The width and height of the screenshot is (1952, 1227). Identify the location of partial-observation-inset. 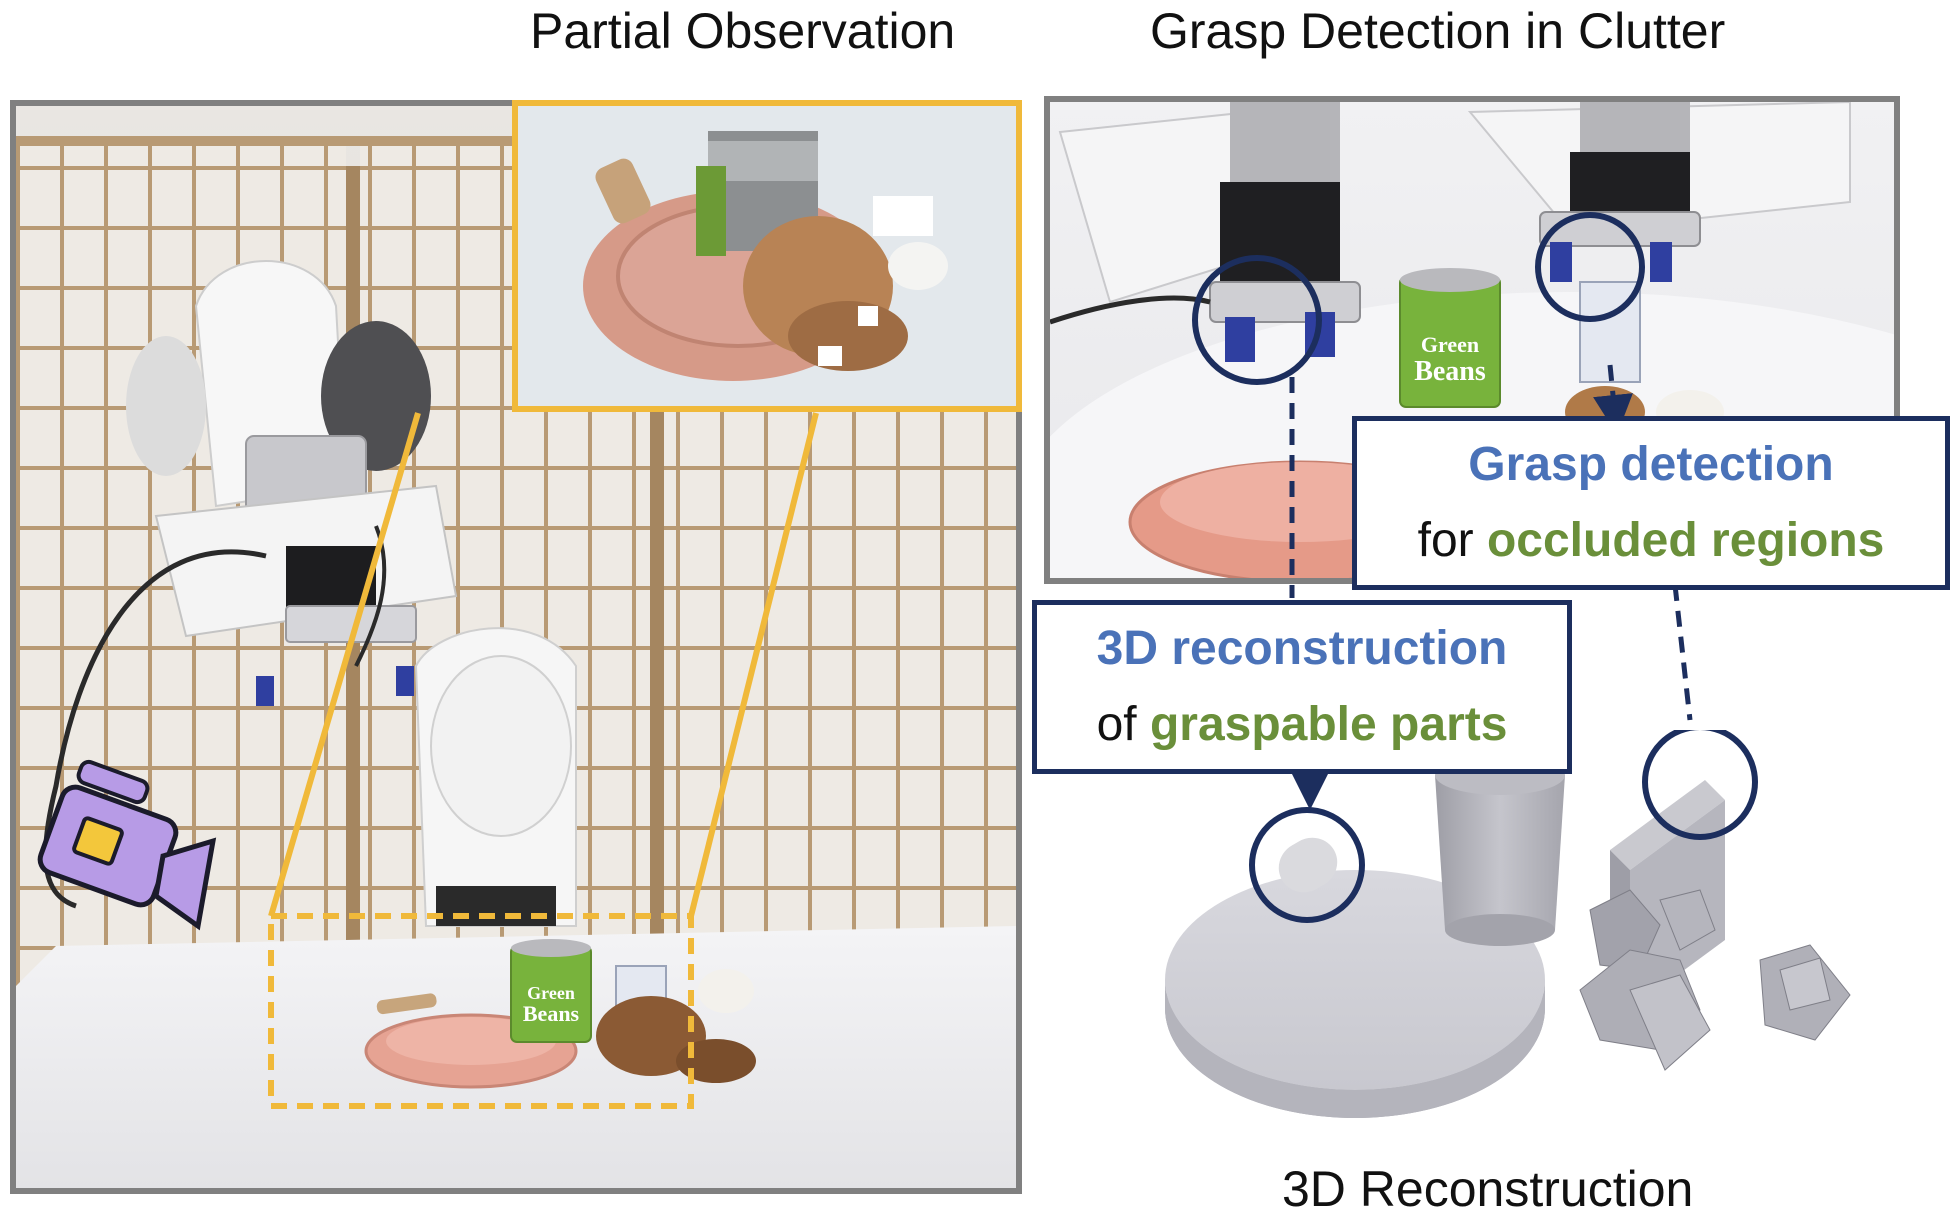
(767, 256).